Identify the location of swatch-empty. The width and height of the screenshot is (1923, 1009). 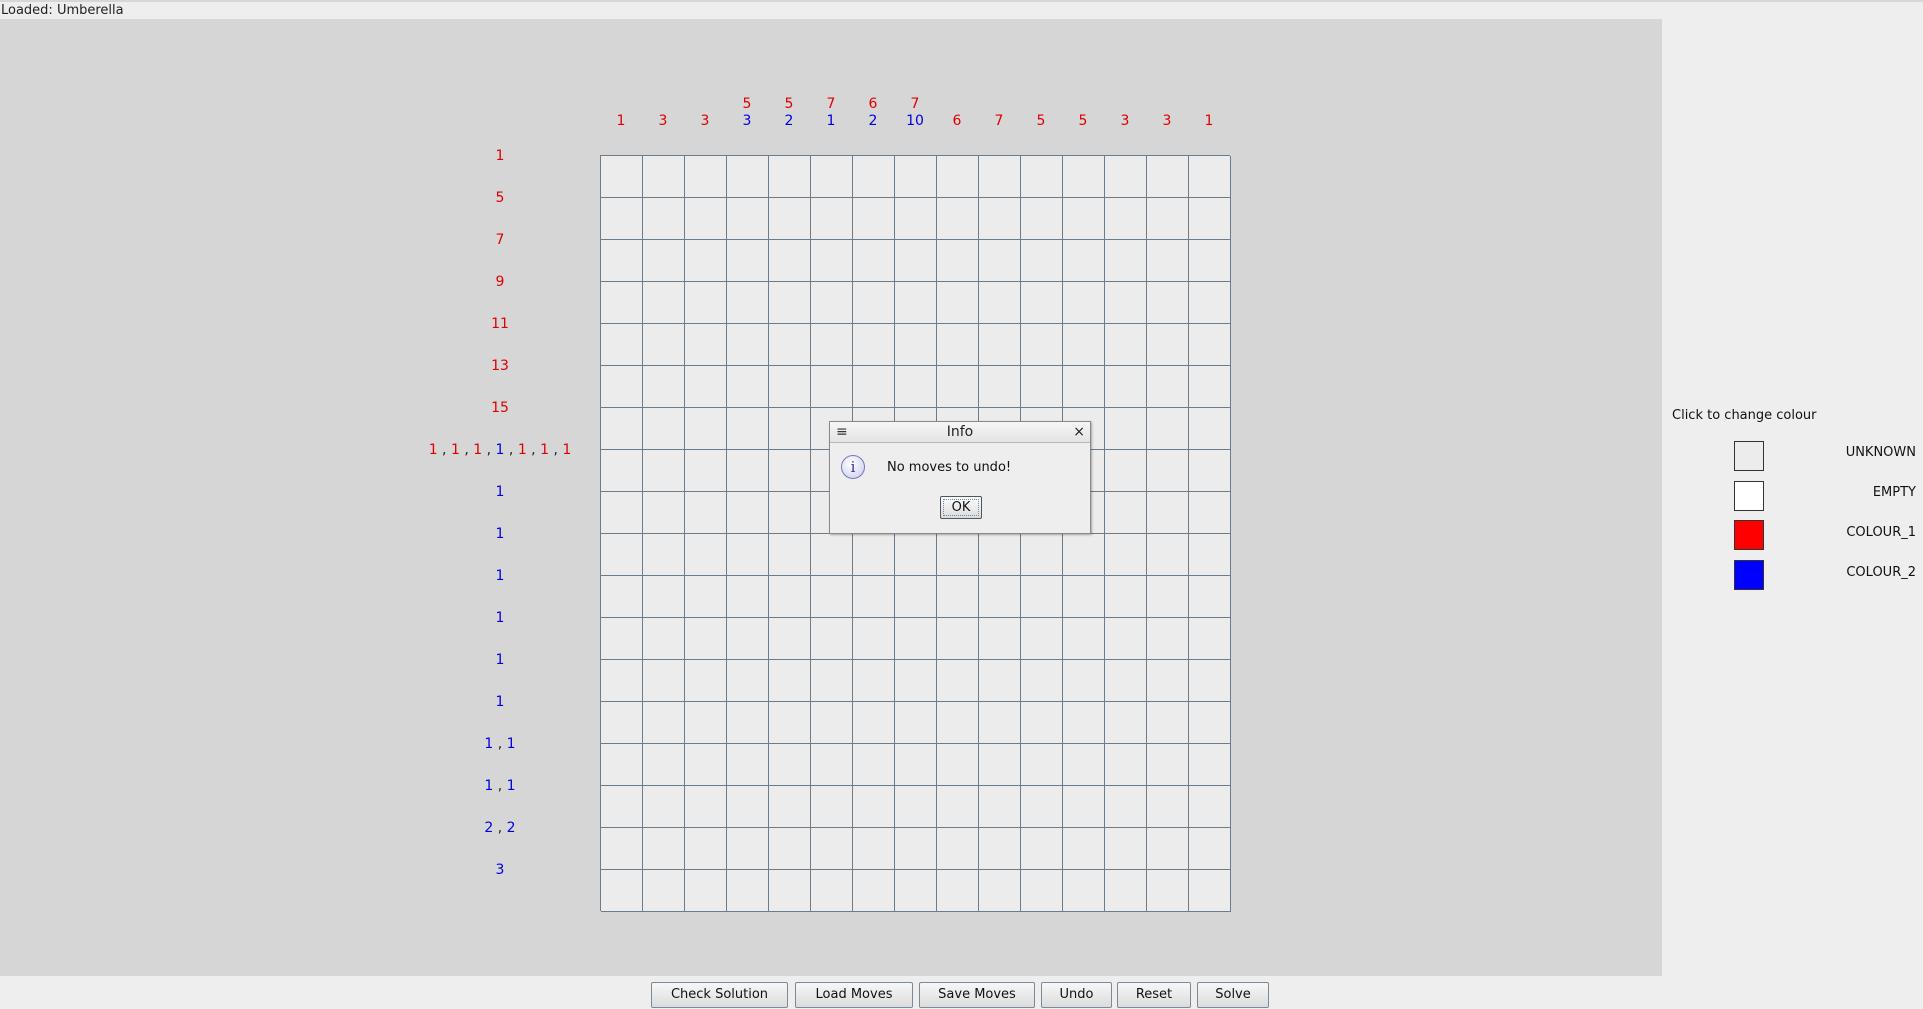
(1749, 496).